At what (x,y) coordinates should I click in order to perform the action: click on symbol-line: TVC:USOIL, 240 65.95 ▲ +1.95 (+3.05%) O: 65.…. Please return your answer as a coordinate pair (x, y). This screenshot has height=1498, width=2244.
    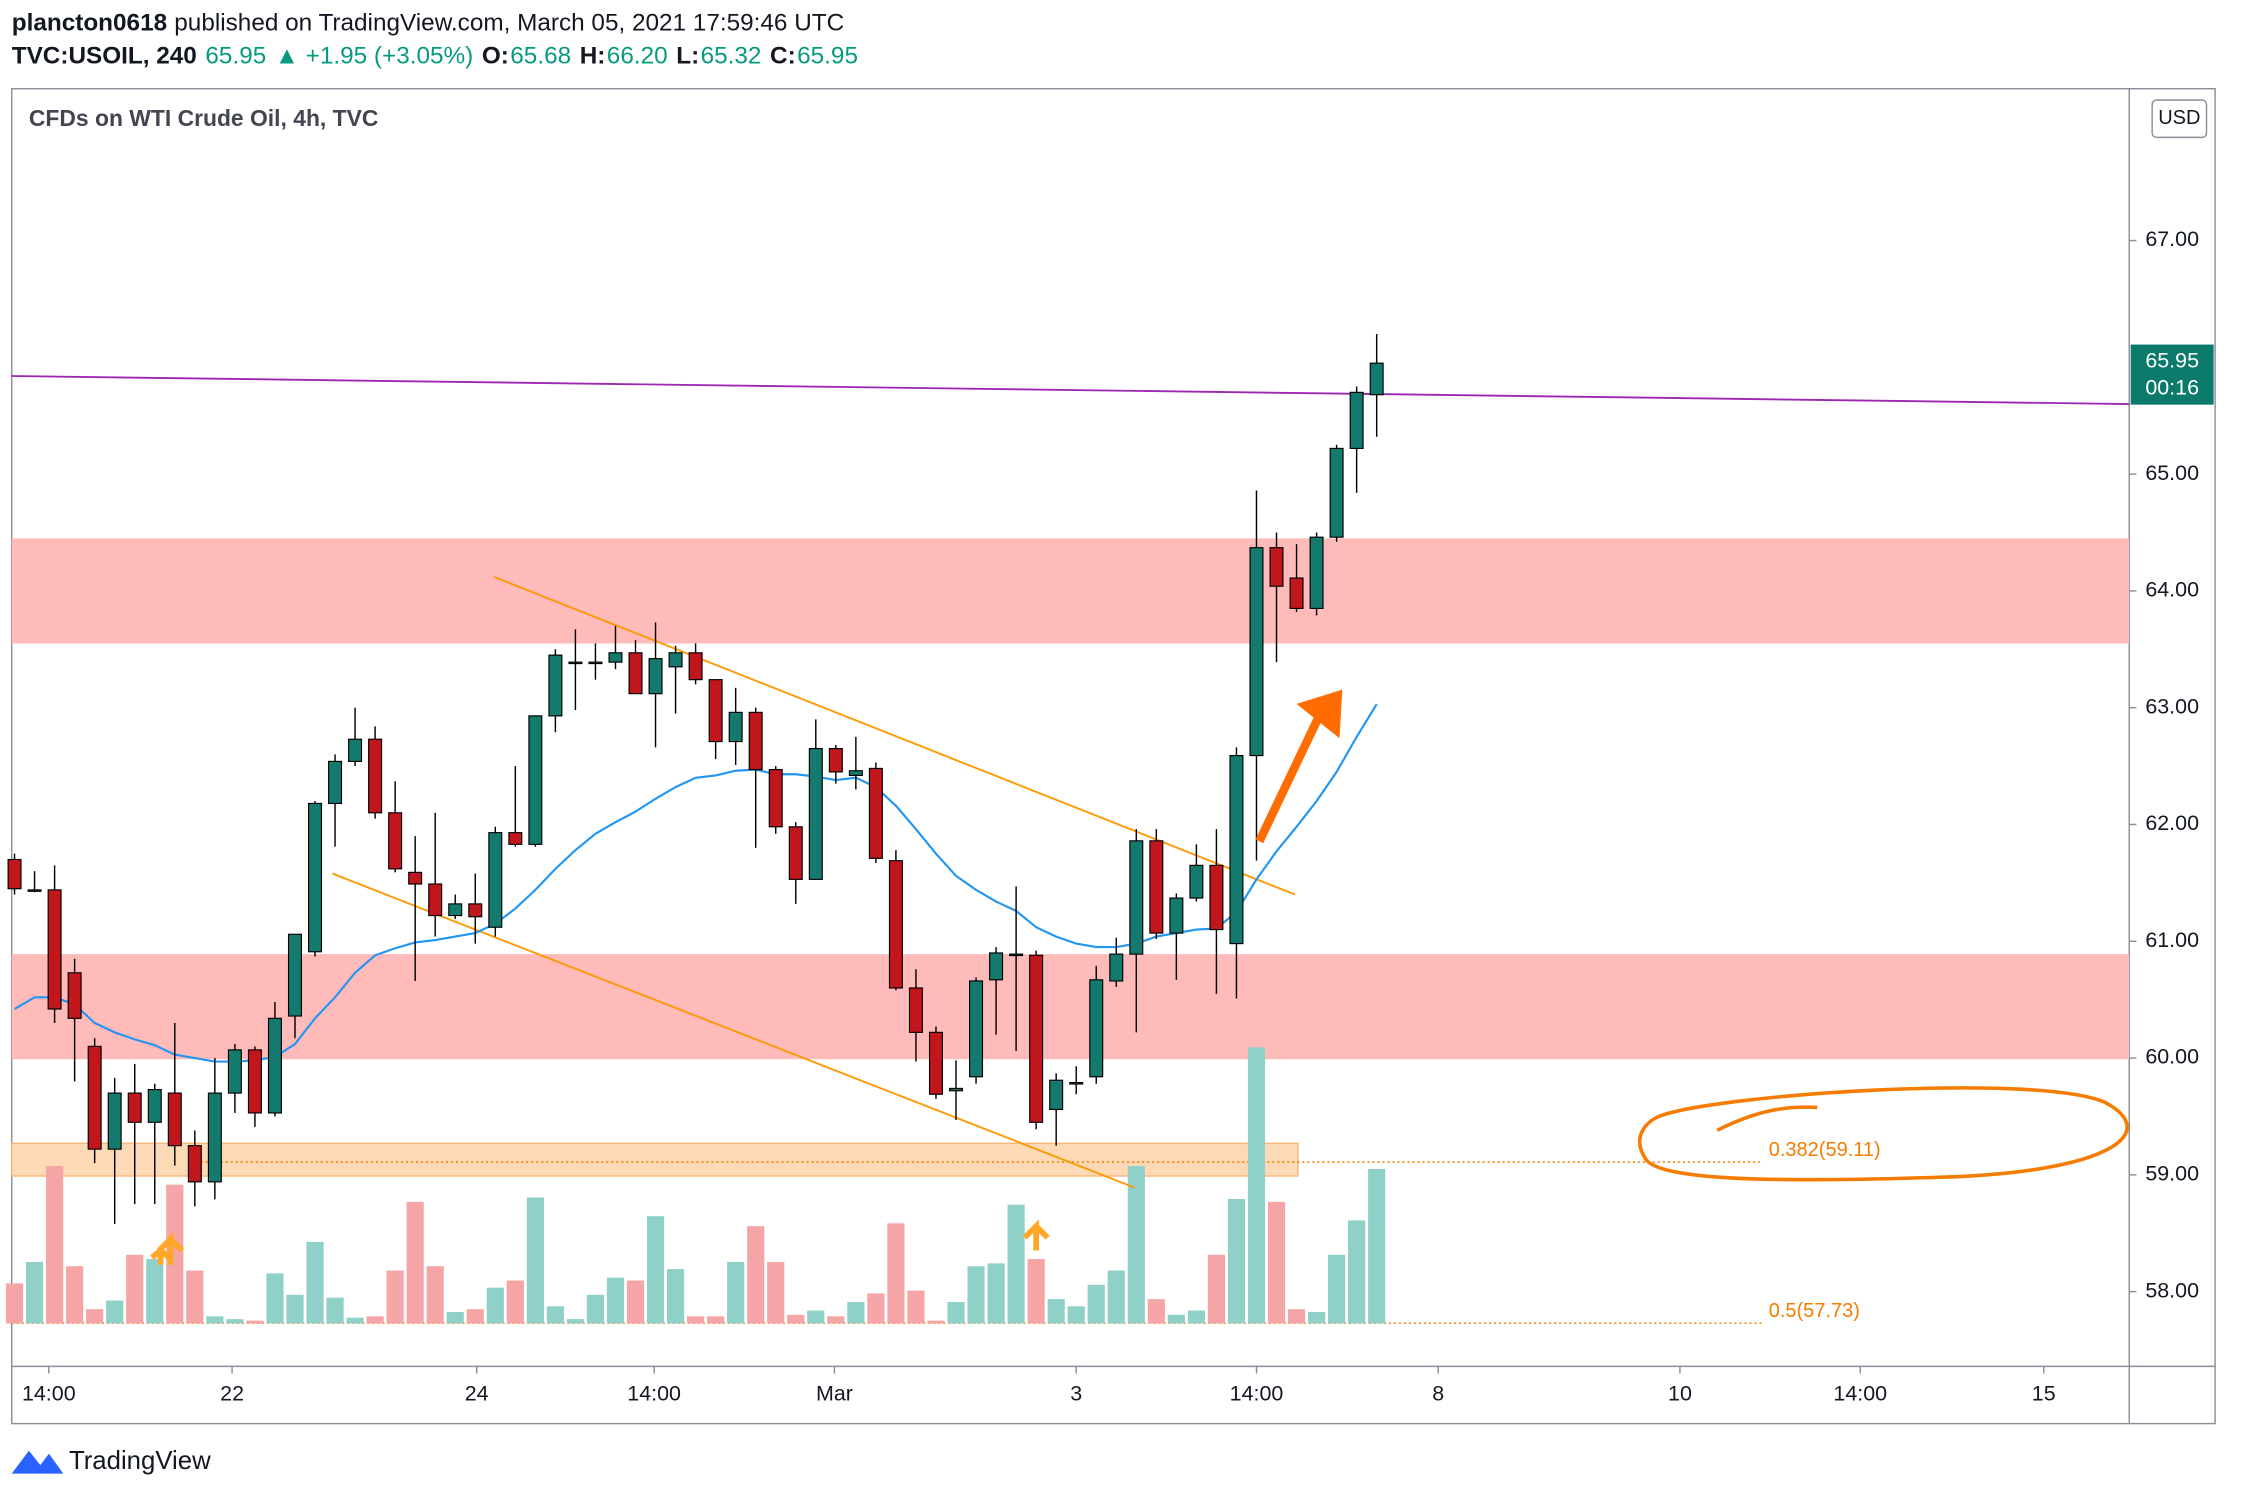
    Looking at the image, I should click on (435, 56).